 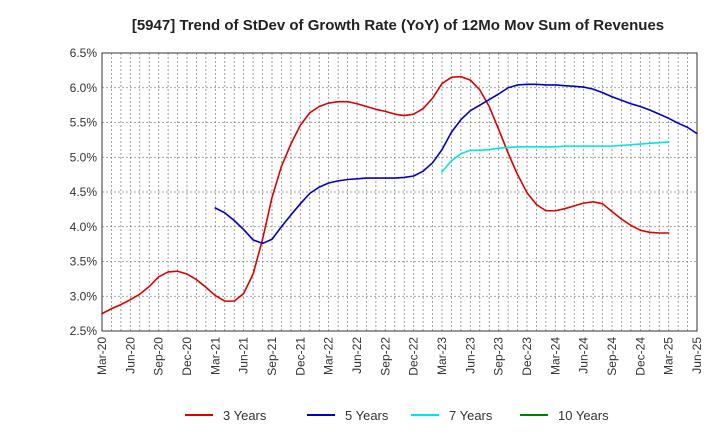 I want to click on x-tick-label: Dec-24, so click(x=640, y=356).